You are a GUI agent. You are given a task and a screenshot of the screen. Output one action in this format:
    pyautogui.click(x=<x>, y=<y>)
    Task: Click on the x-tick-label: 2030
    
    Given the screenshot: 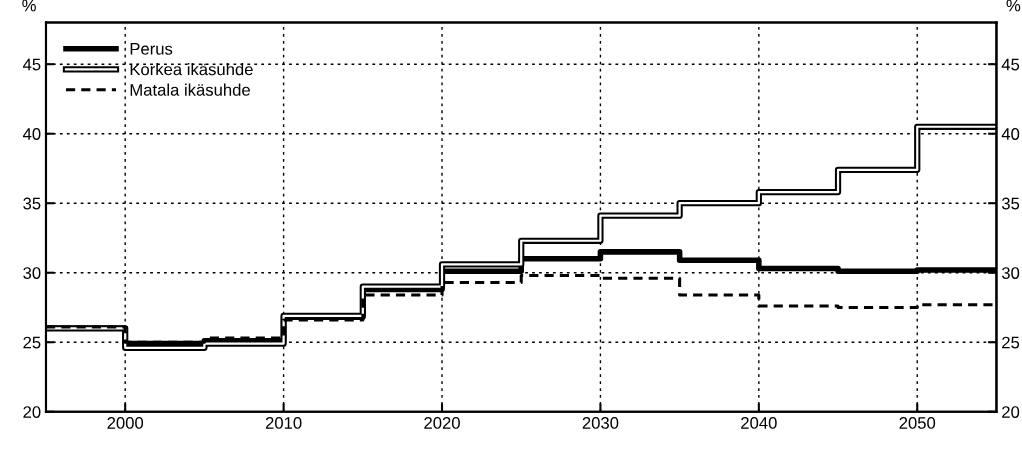 What is the action you would take?
    pyautogui.click(x=600, y=423)
    